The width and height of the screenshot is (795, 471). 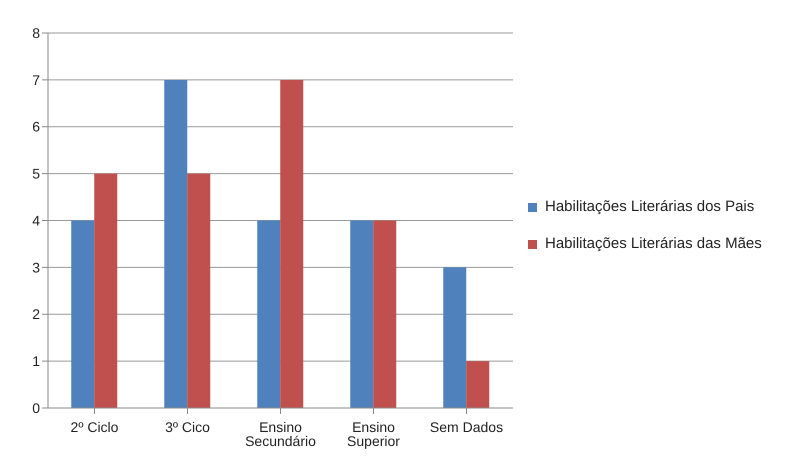 I want to click on y-tick-label: 1, so click(x=36, y=361).